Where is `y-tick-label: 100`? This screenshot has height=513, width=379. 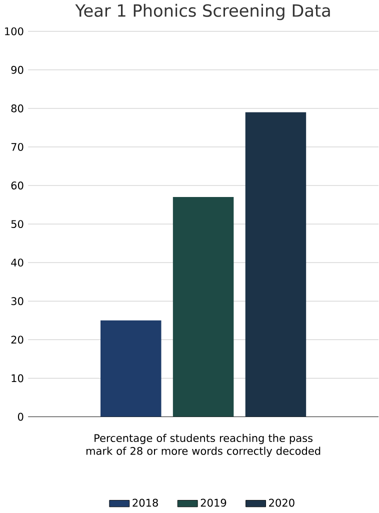 y-tick-label: 100 is located at coordinates (14, 31).